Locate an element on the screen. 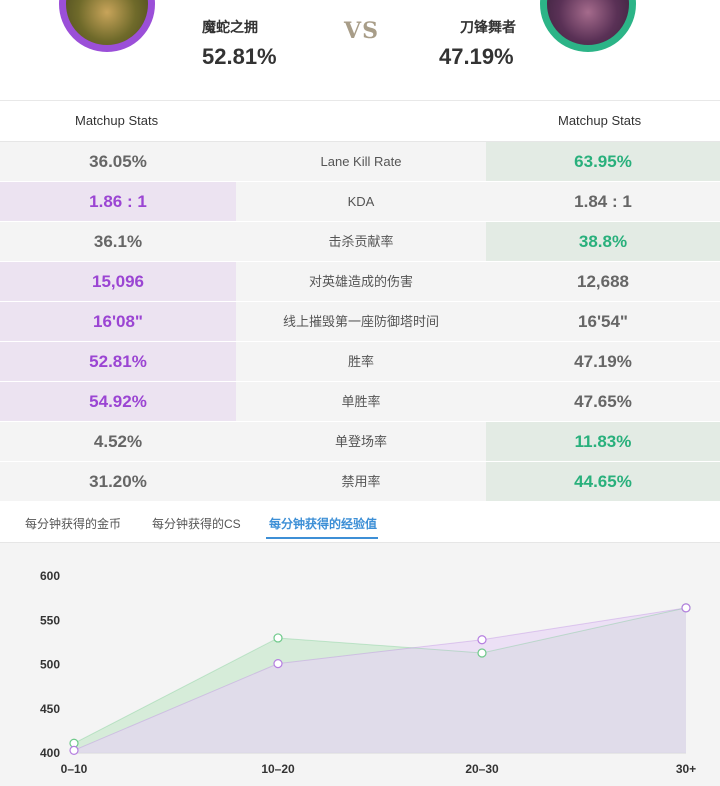  stats-row: 1.86 : 1 KDA 1.84 : 1 is located at coordinates (360, 202).